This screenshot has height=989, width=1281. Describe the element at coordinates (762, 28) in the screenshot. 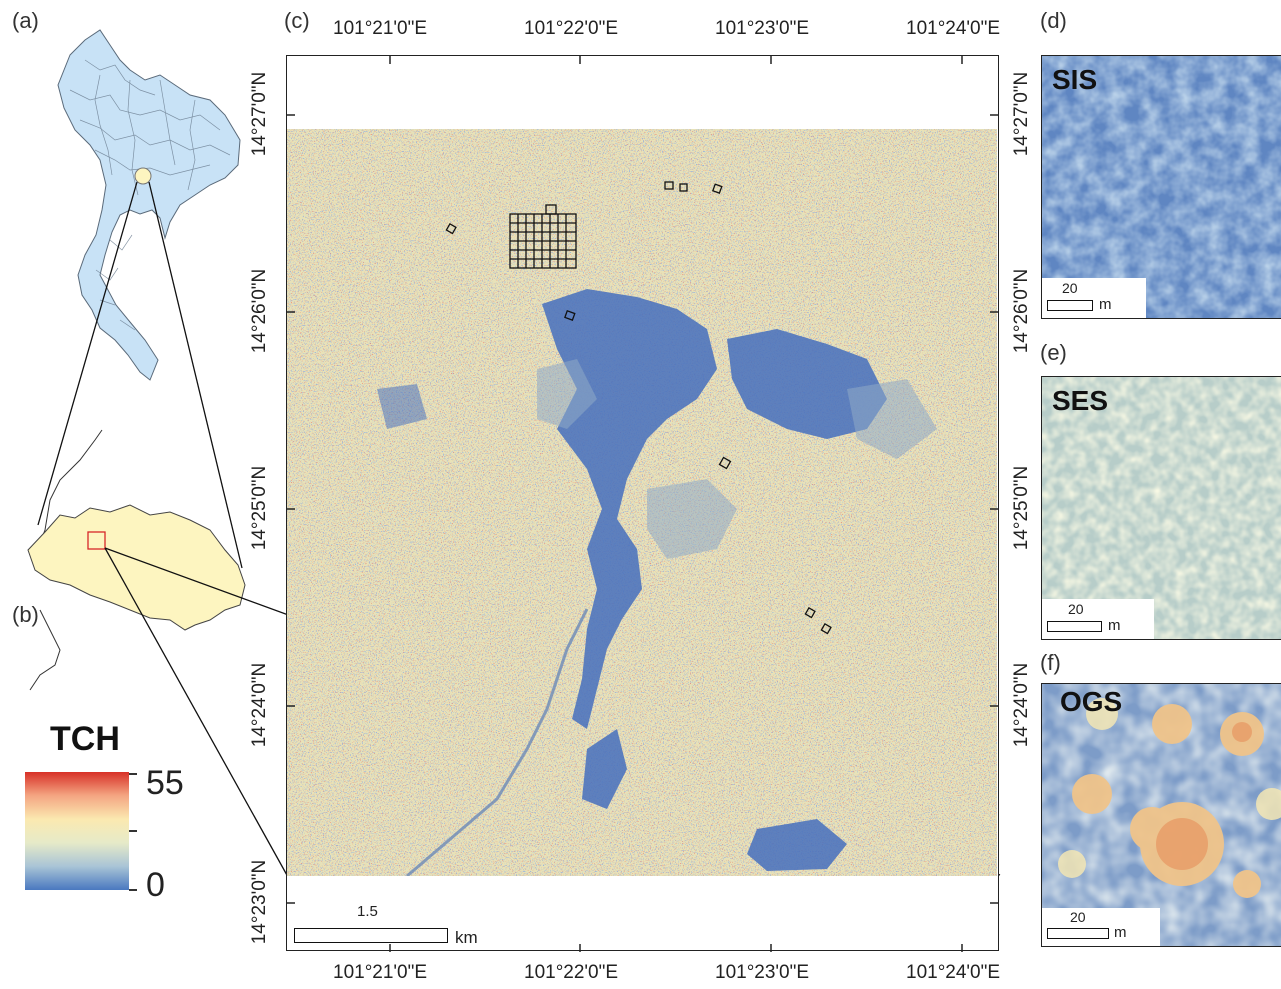

I see `lon-label-top-3: 101°23'0"E` at that location.